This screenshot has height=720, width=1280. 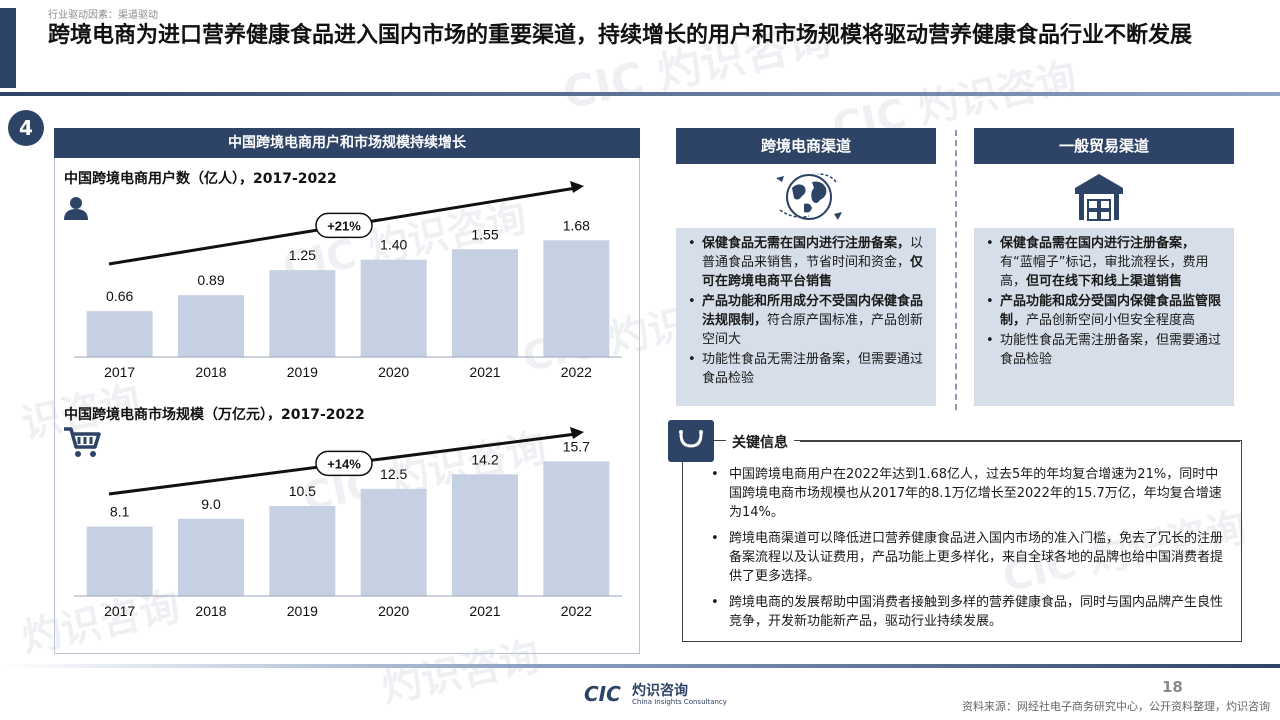 I want to click on footer-logo-en: China Insights Consultancy, so click(x=679, y=702).